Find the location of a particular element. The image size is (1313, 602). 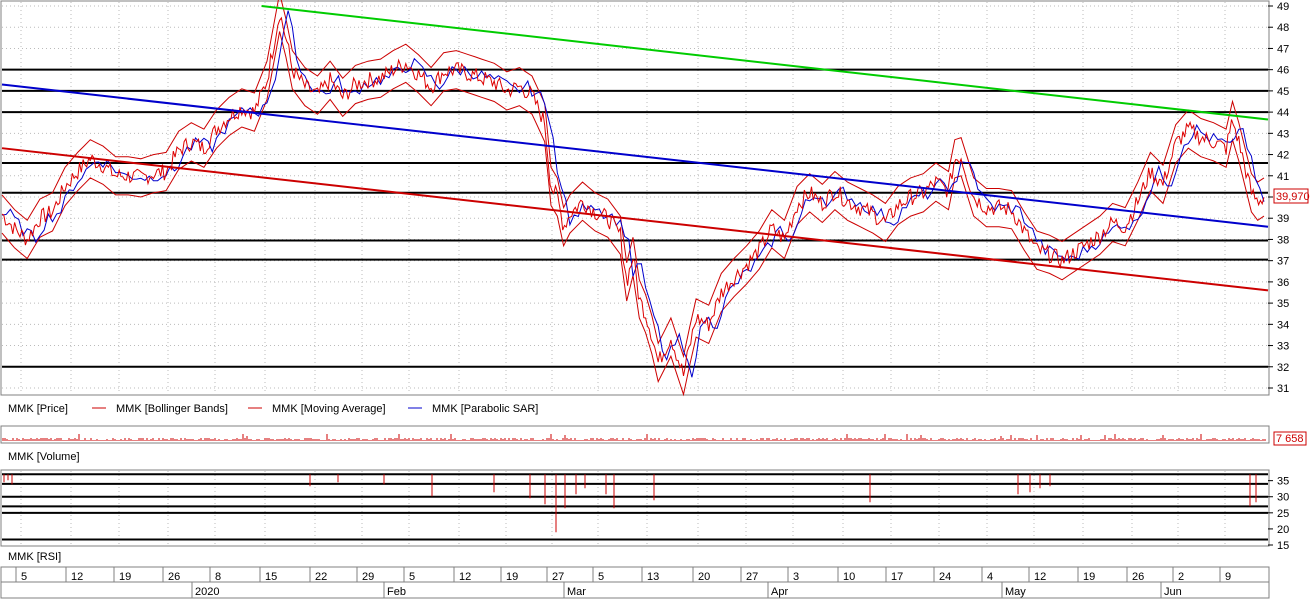

legend-price: MMK [Price] is located at coordinates (38, 409).